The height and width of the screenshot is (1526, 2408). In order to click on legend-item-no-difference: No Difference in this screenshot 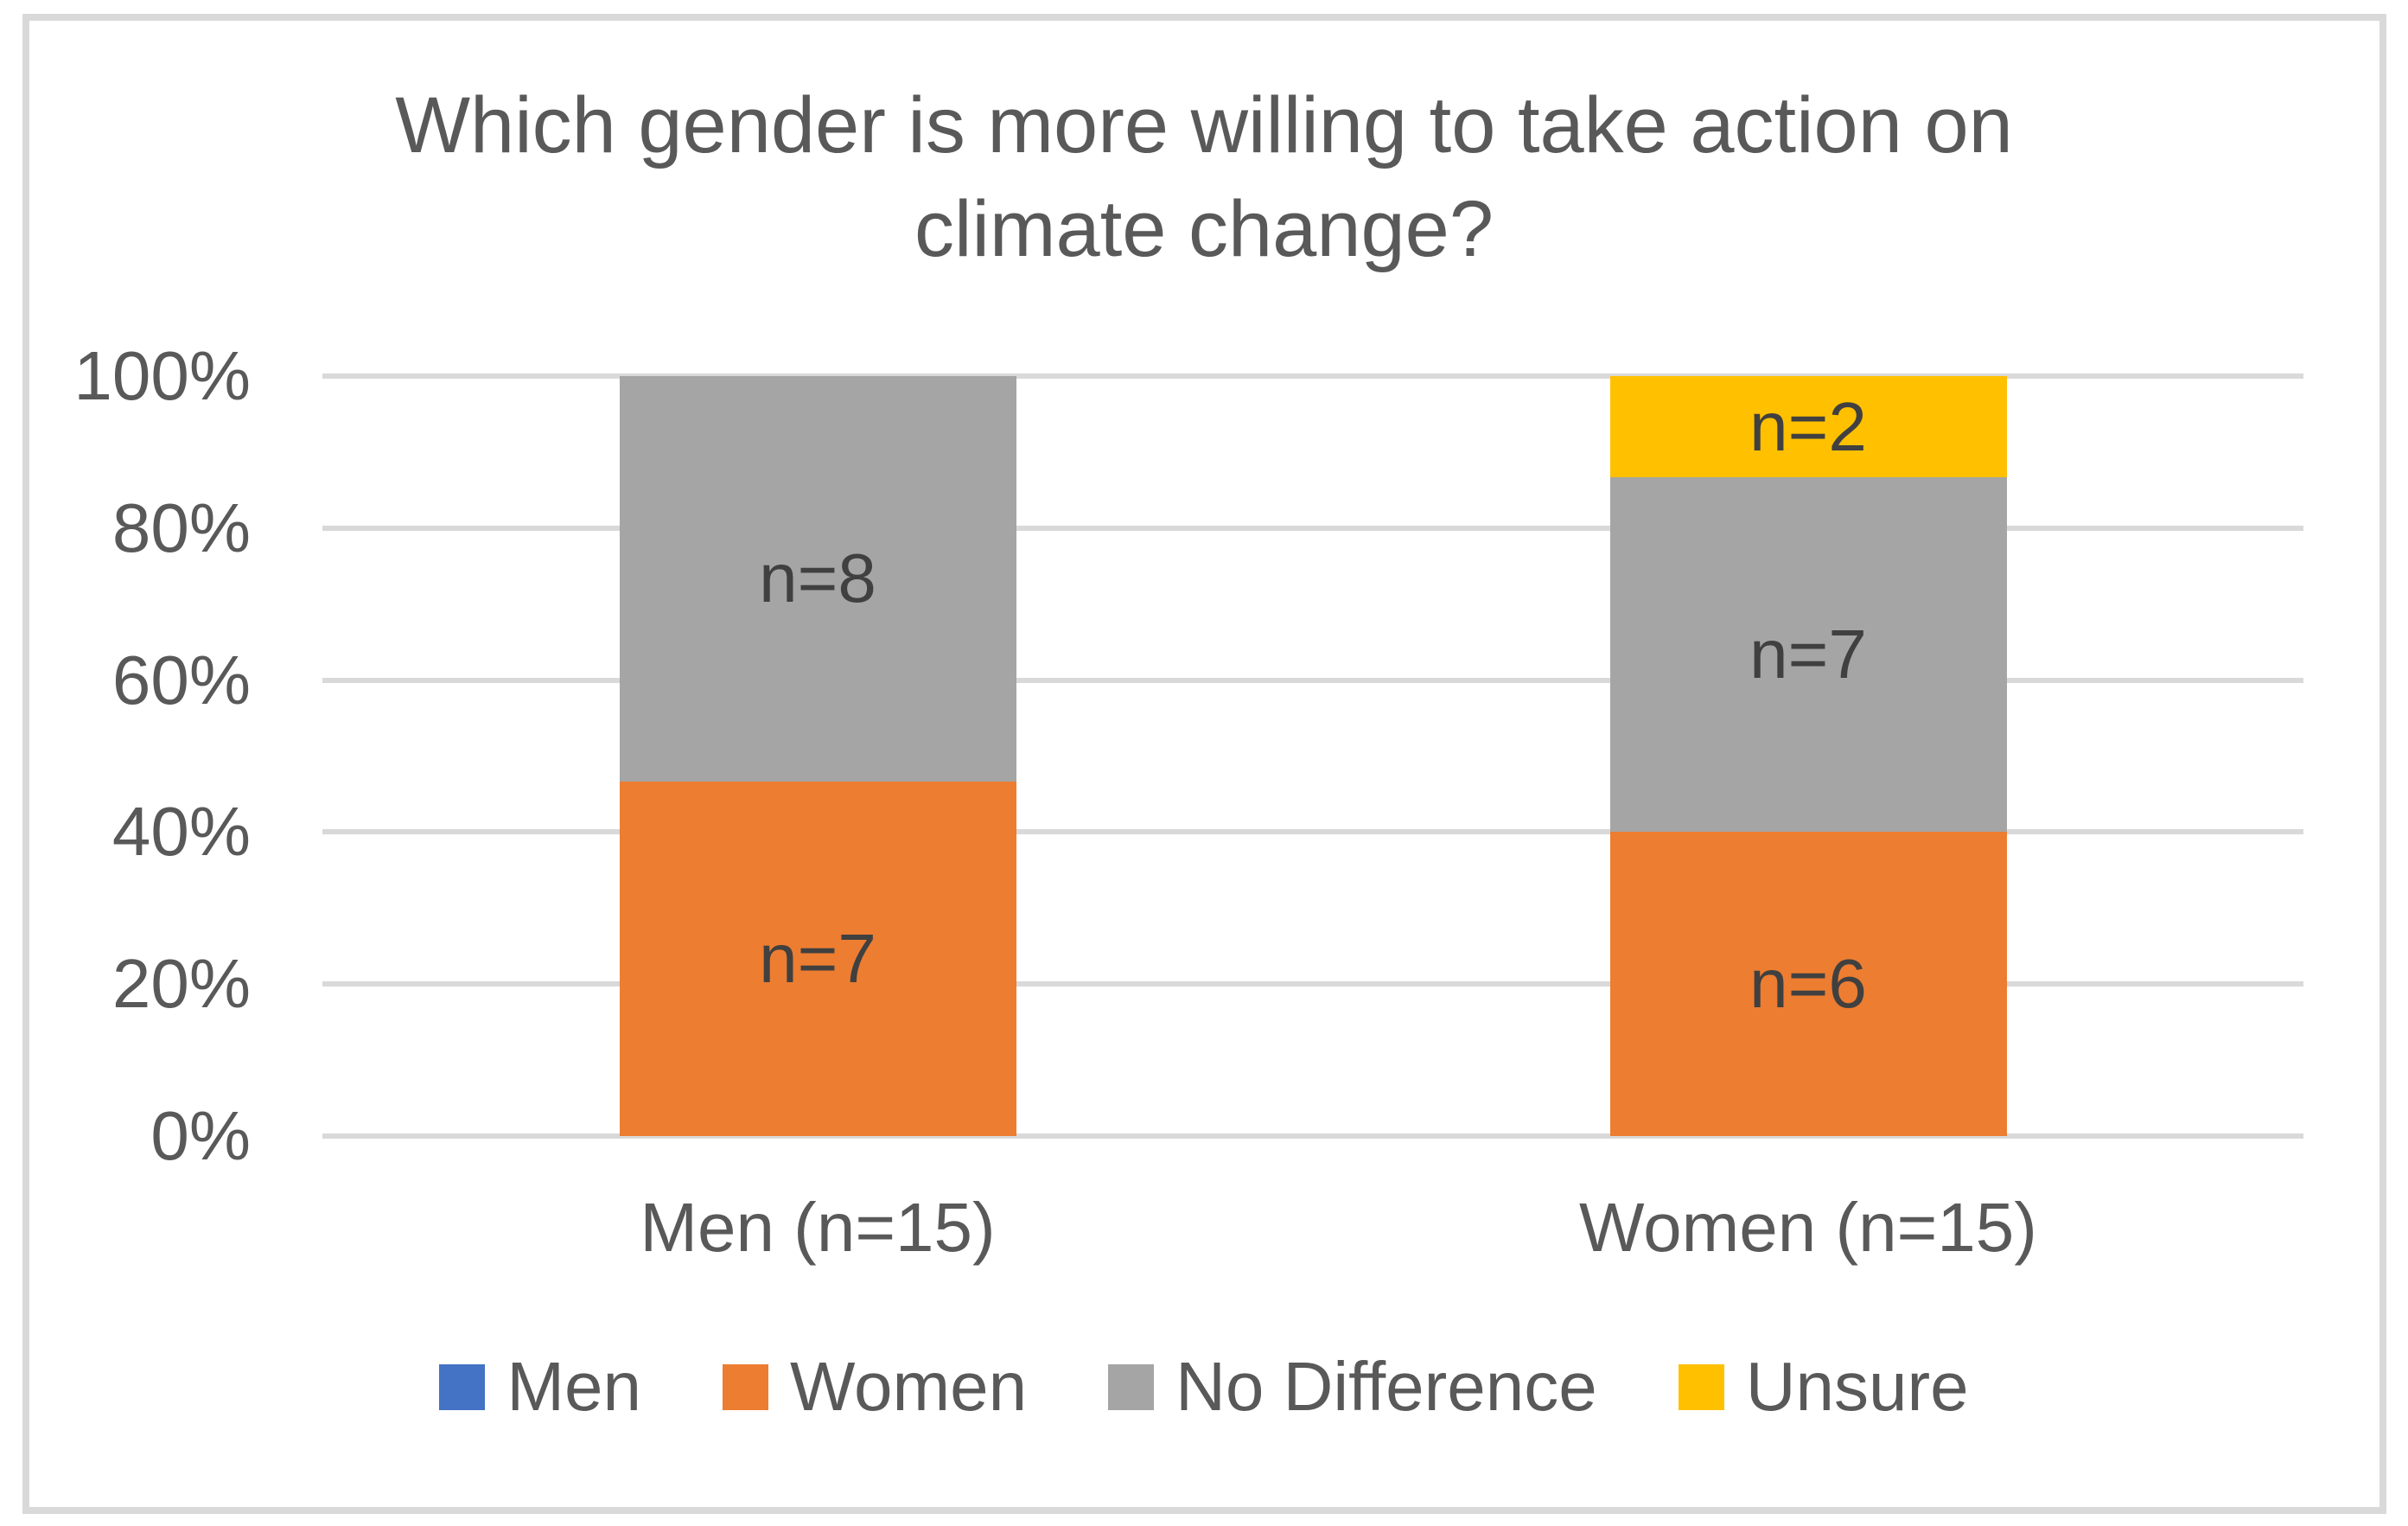, I will do `click(1352, 1387)`.